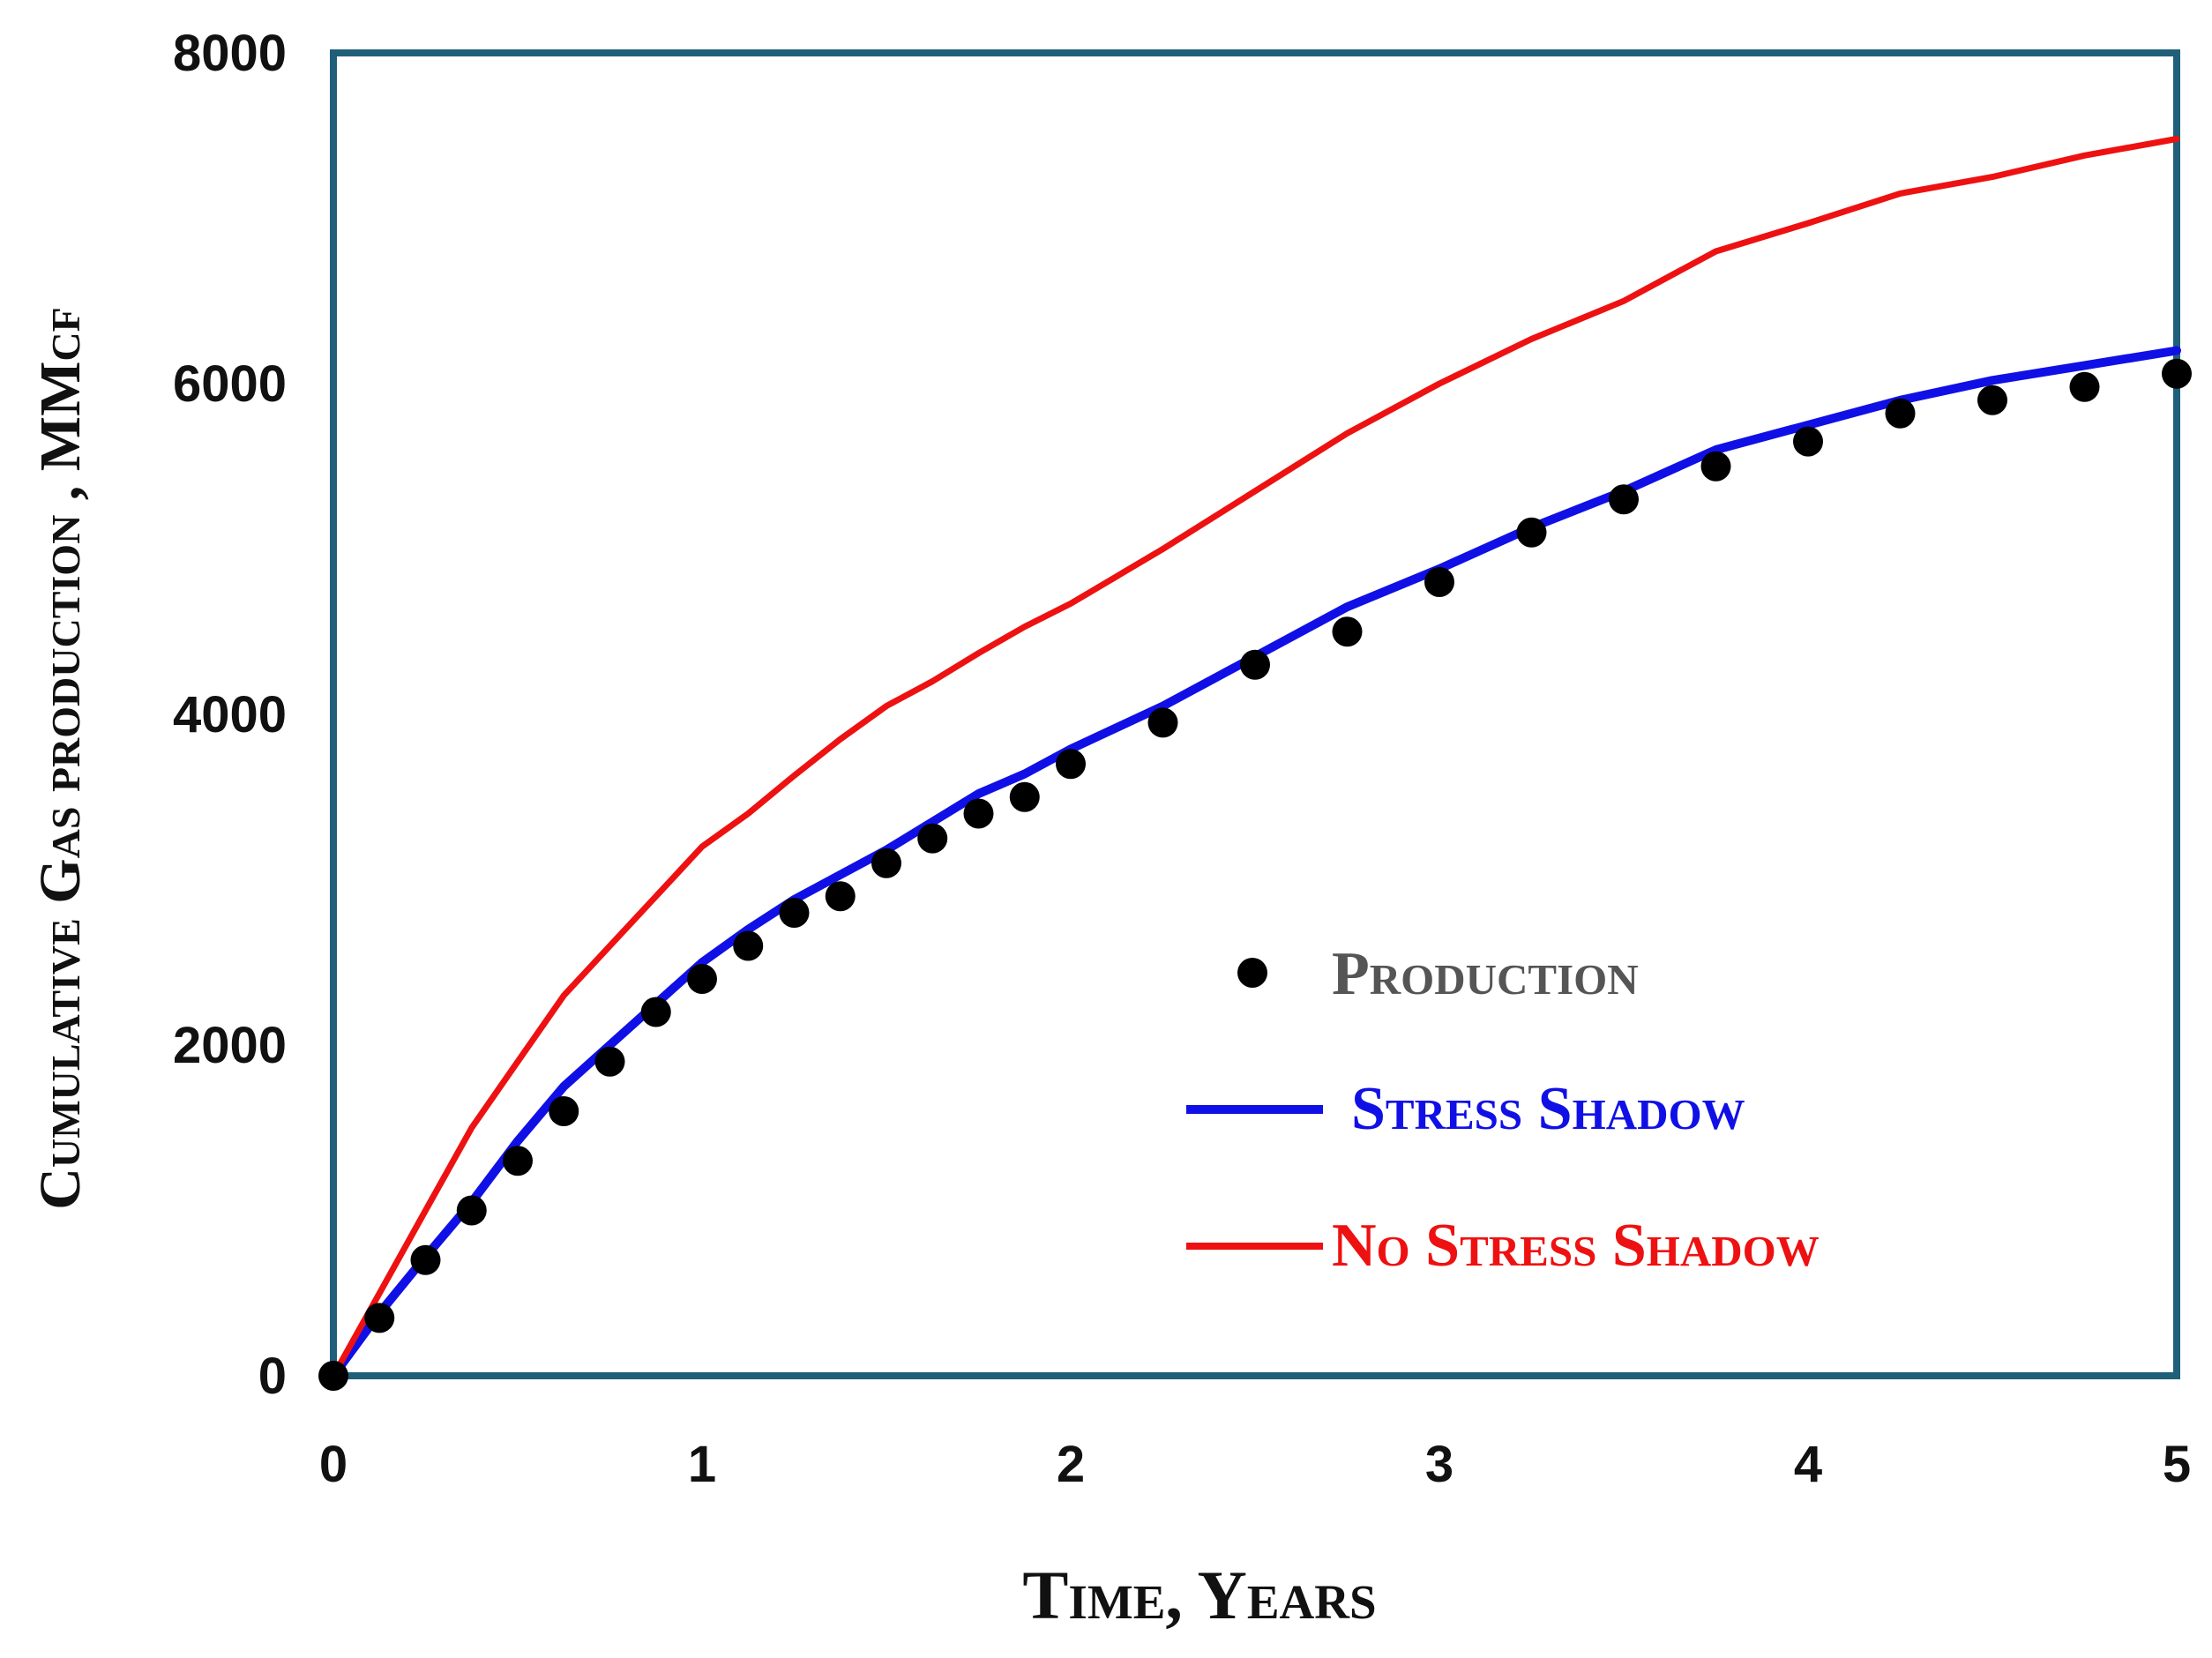  I want to click on x-tick-label: 3, so click(1439, 1464).